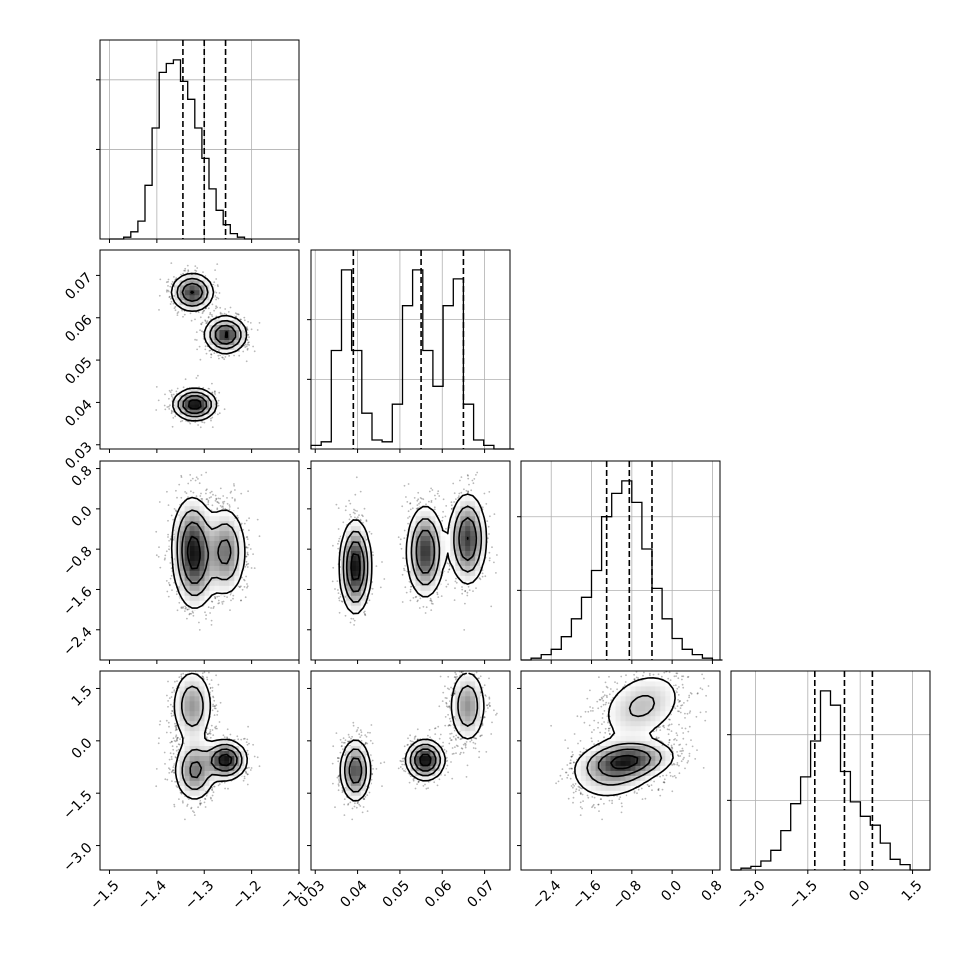 This screenshot has width=970, height=970. I want to click on panel-frame, so click(199, 349).